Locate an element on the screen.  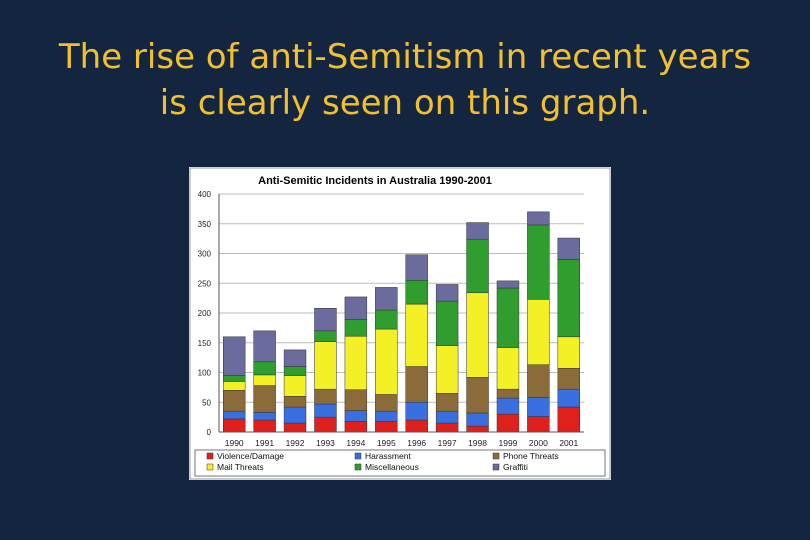
legend-label: Miscellaneous is located at coordinates (392, 467).